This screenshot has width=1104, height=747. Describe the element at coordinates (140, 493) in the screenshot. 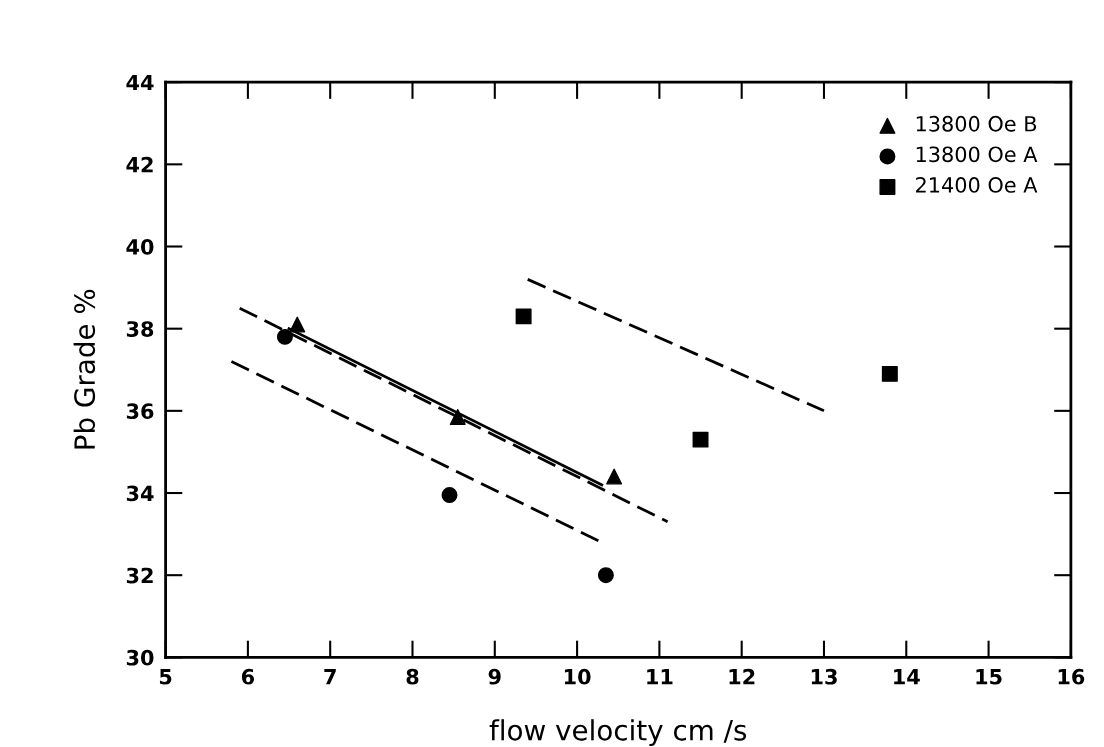

I see `y-tick-label: 34` at that location.